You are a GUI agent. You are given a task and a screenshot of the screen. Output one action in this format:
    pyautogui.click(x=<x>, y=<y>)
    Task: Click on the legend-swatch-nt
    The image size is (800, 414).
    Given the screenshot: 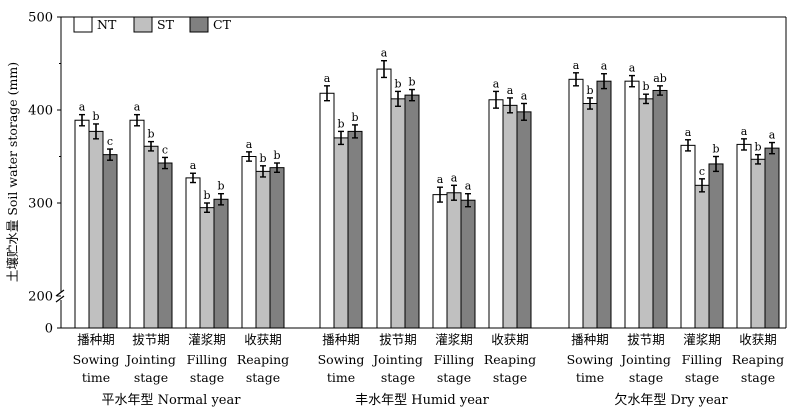 What is the action you would take?
    pyautogui.click(x=83, y=24)
    